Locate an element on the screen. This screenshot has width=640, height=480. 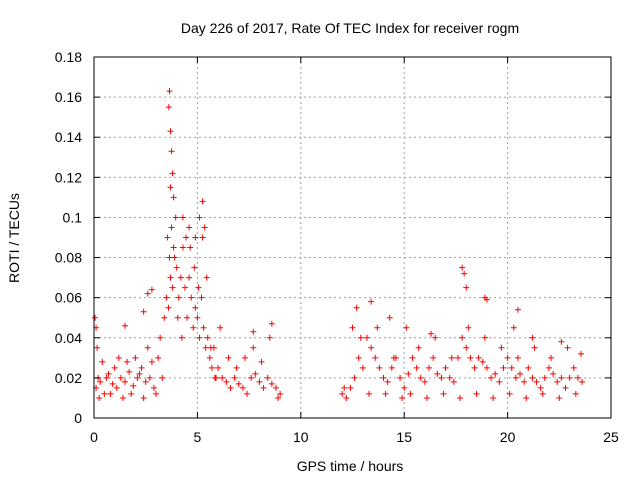
y-tick-label: 0.1 is located at coordinates (73, 217).